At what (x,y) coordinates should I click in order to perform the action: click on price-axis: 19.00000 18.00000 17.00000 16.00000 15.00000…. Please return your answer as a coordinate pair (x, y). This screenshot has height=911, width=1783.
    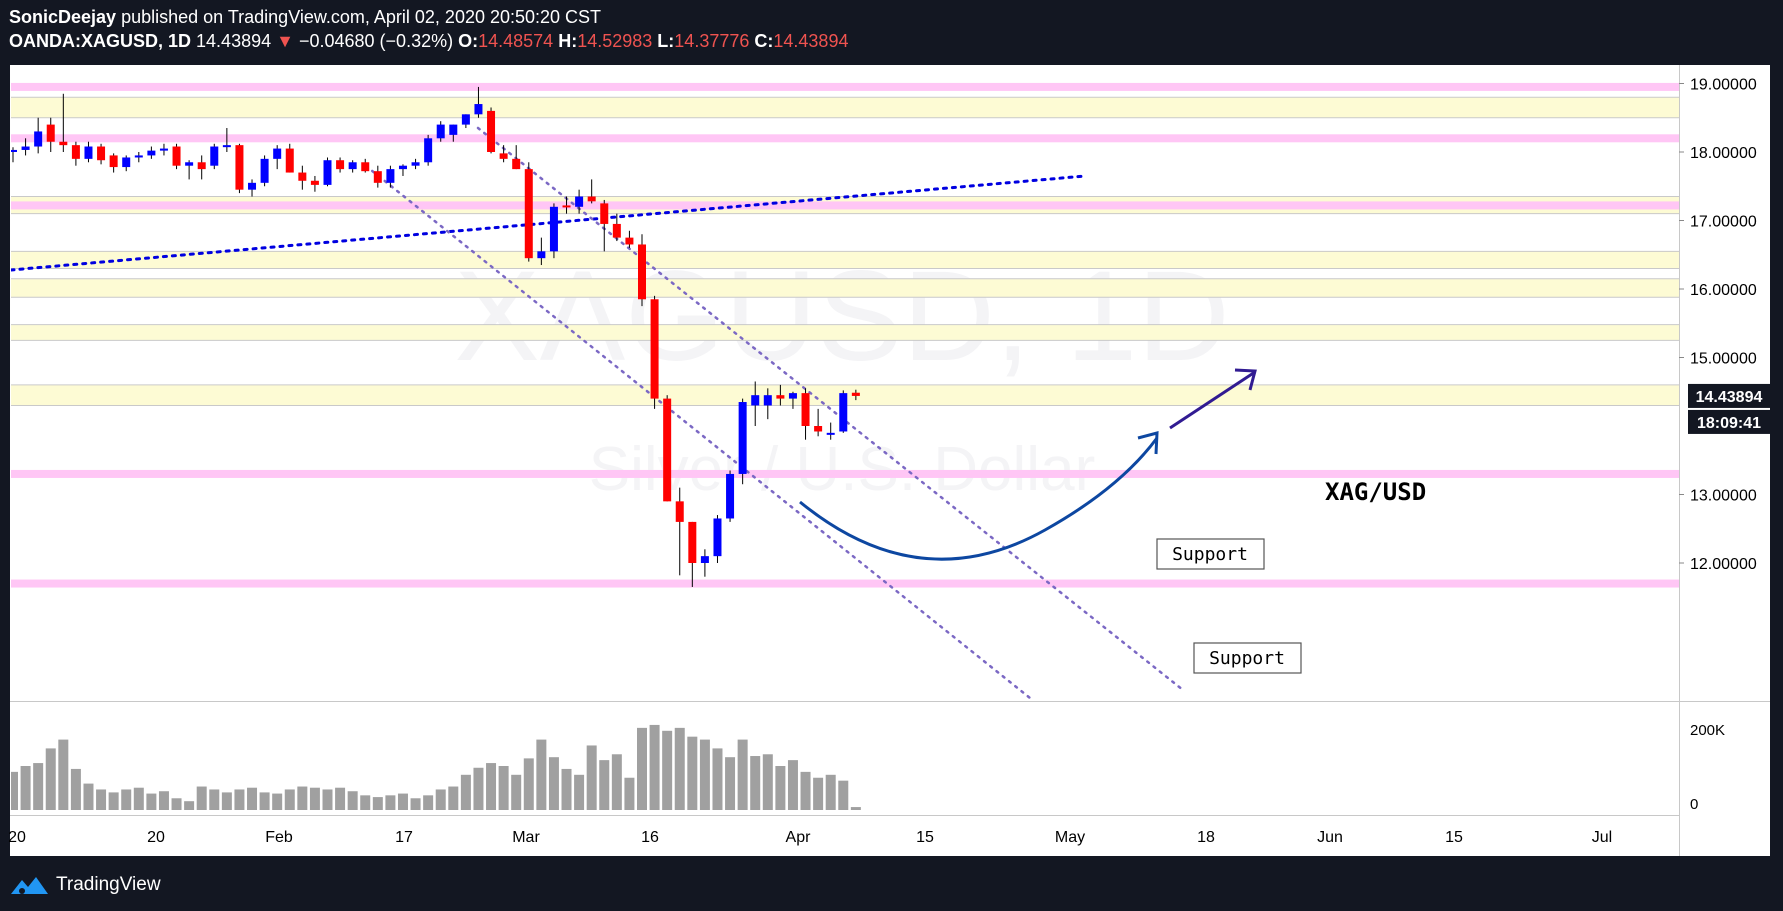
    Looking at the image, I should click on (1718, 325).